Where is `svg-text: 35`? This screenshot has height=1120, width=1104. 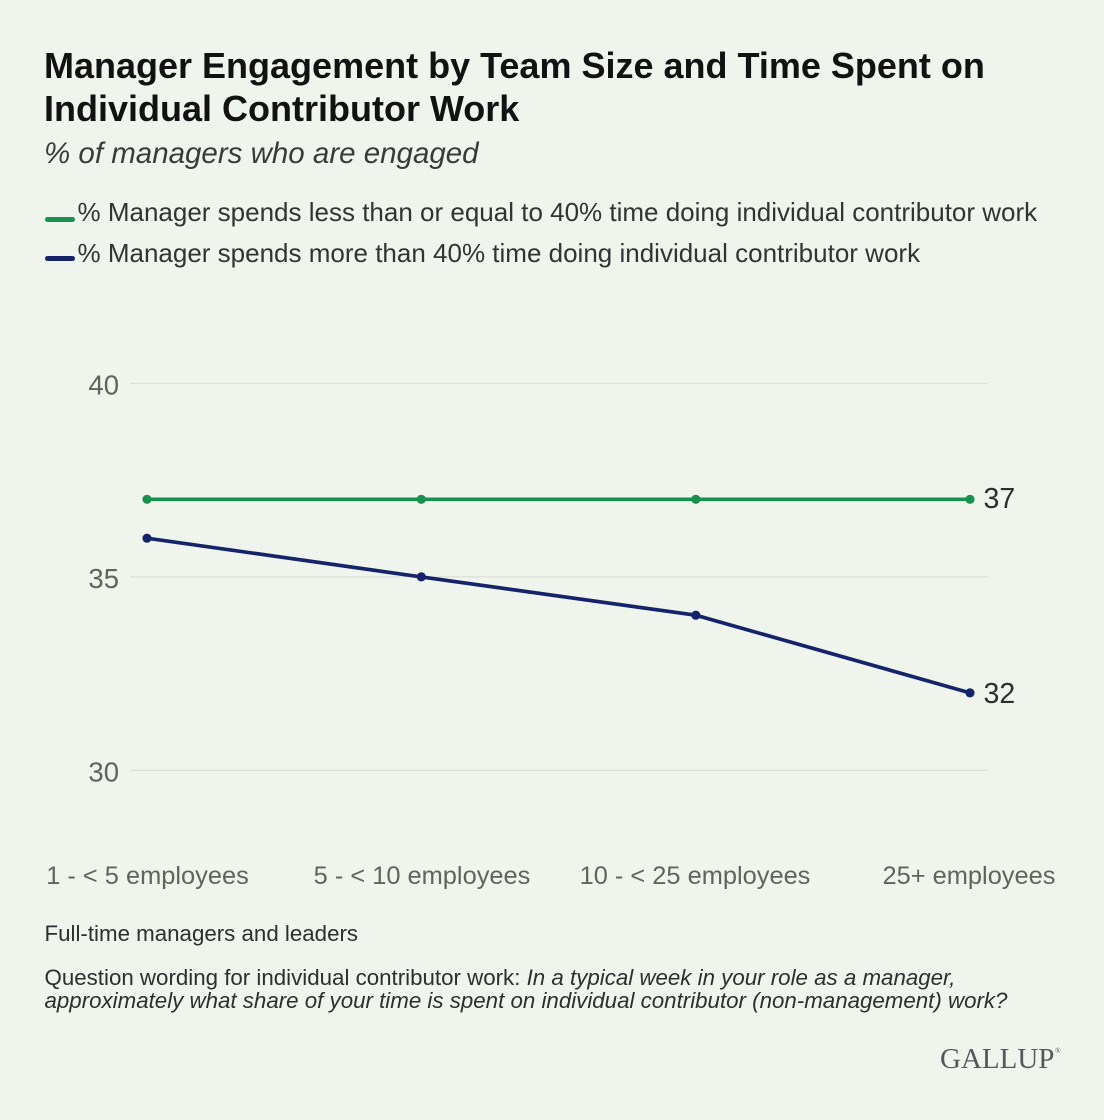
svg-text: 35 is located at coordinates (103, 578).